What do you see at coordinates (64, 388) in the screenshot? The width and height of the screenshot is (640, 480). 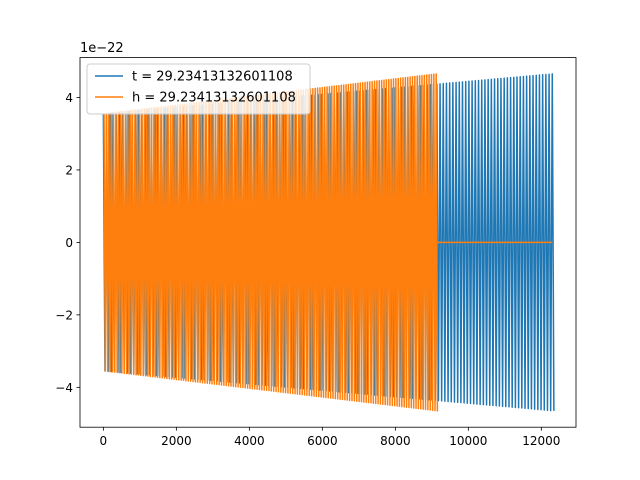 I see `y-tick-label: −4` at bounding box center [64, 388].